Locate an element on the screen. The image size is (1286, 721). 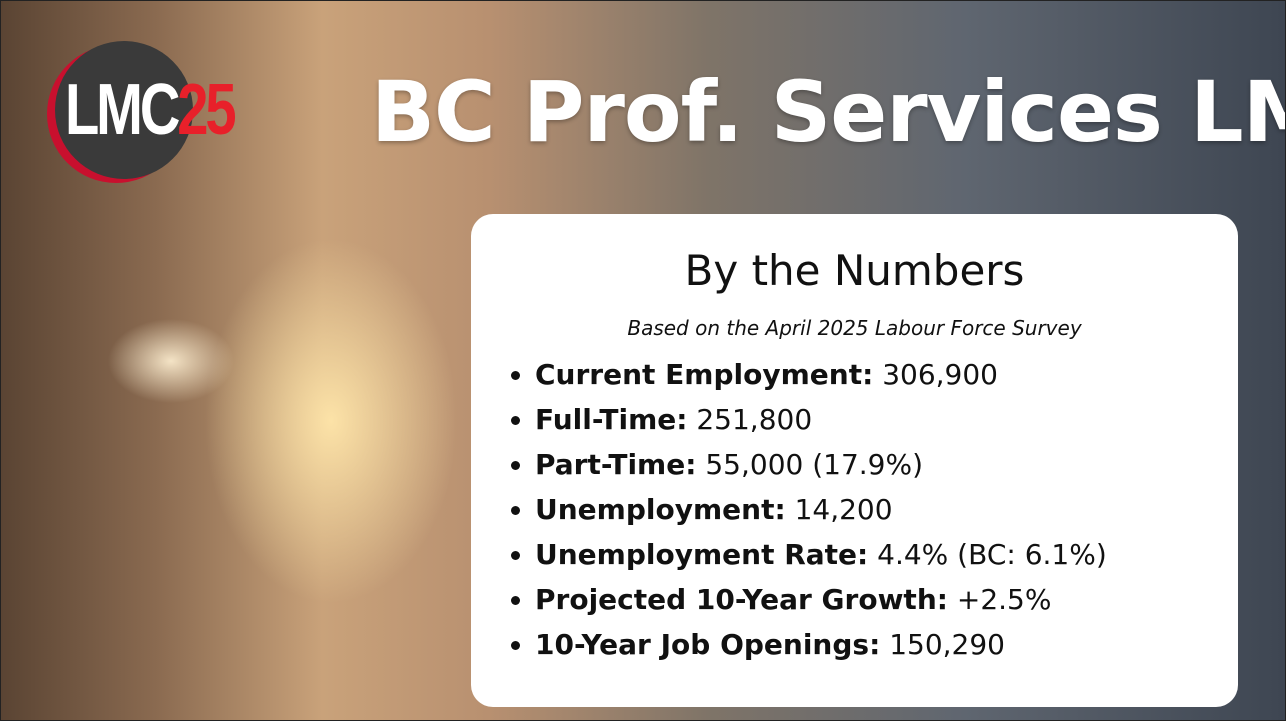
logo-circle is located at coordinates (124, 110).